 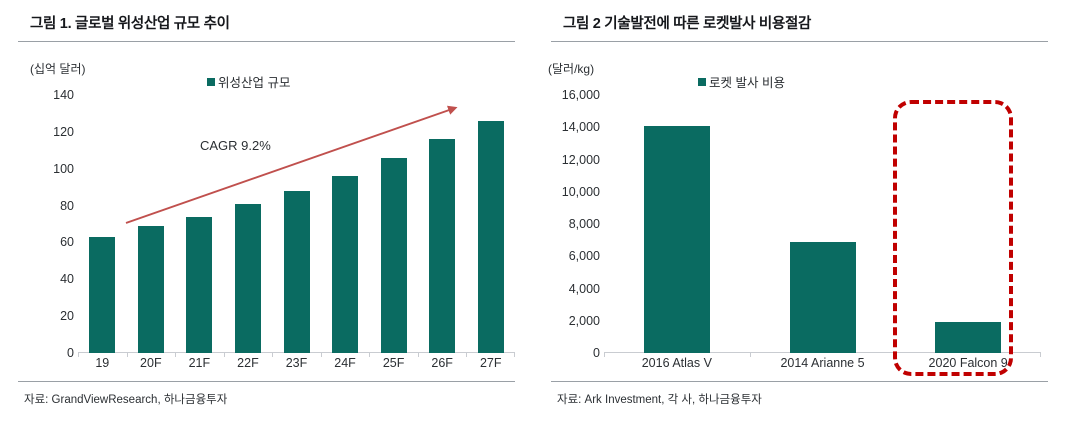 I want to click on y-axis-tick-label: 140, so click(x=63, y=95).